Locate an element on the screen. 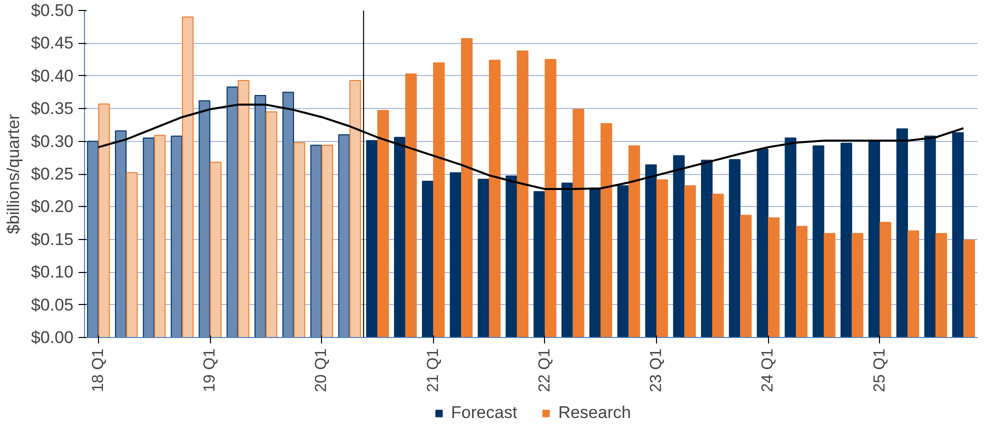  y-tick-label: $0.30 is located at coordinates (52, 141).